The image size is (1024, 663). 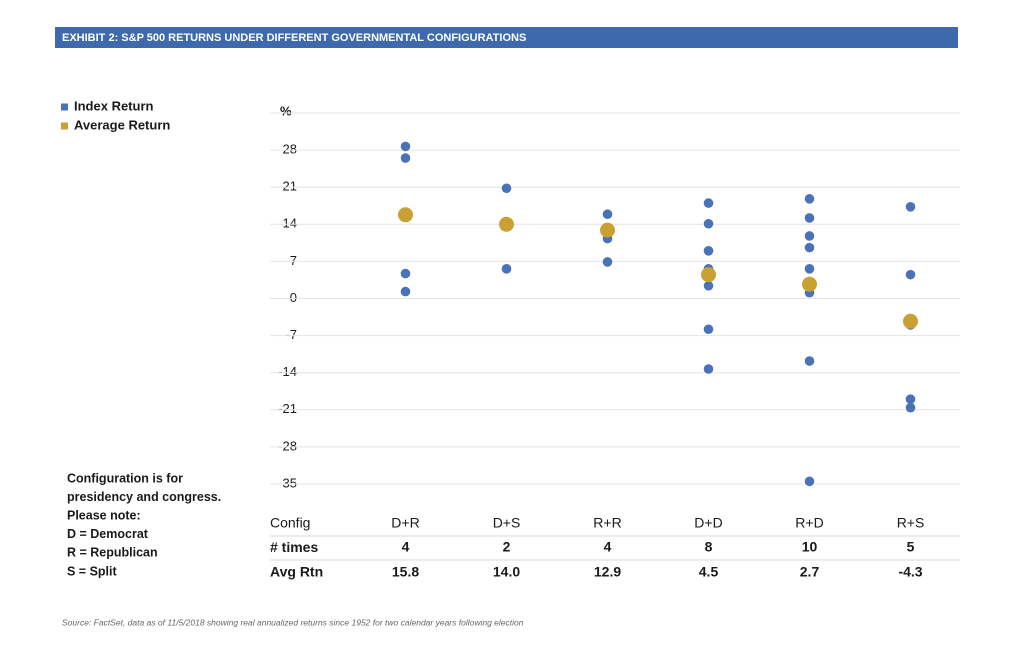 What do you see at coordinates (809, 523) in the screenshot?
I see `category-label: R+D` at bounding box center [809, 523].